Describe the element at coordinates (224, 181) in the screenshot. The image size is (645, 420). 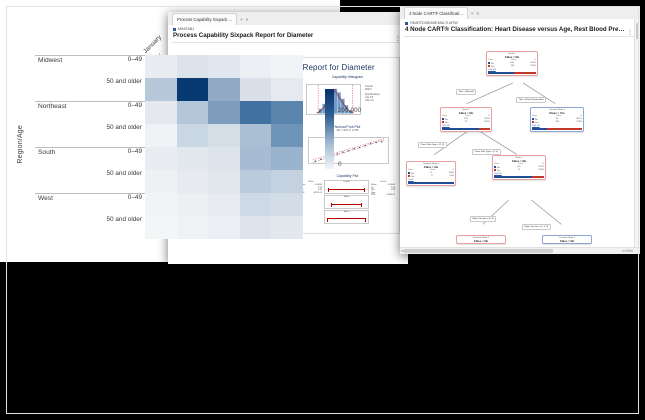
I see `heatmap-cell-r5-c2` at that location.